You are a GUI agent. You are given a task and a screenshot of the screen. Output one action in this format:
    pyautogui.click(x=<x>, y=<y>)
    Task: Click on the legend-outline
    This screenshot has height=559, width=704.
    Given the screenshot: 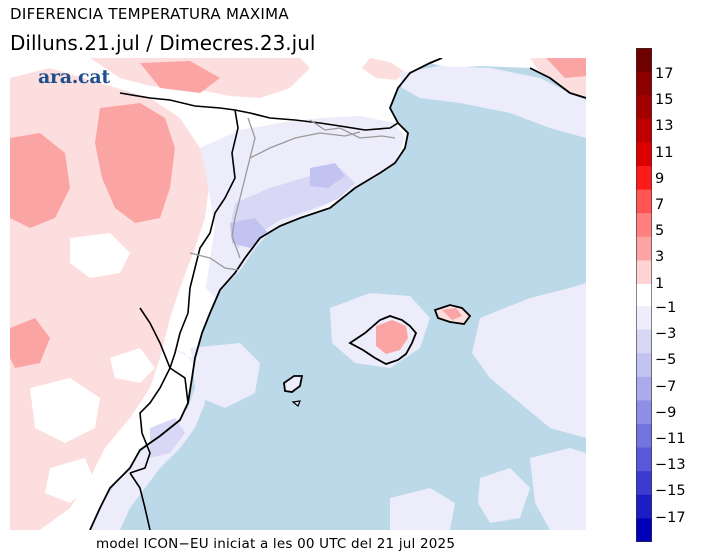 What is the action you would take?
    pyautogui.click(x=644, y=295)
    